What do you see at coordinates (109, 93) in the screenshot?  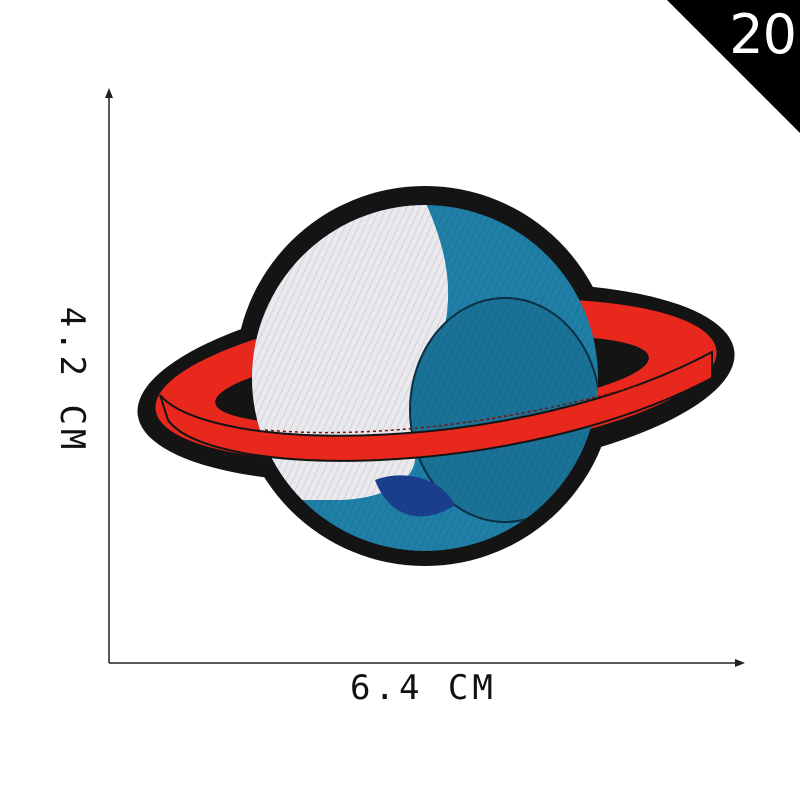 I see `vertical-axis-arrowhead` at bounding box center [109, 93].